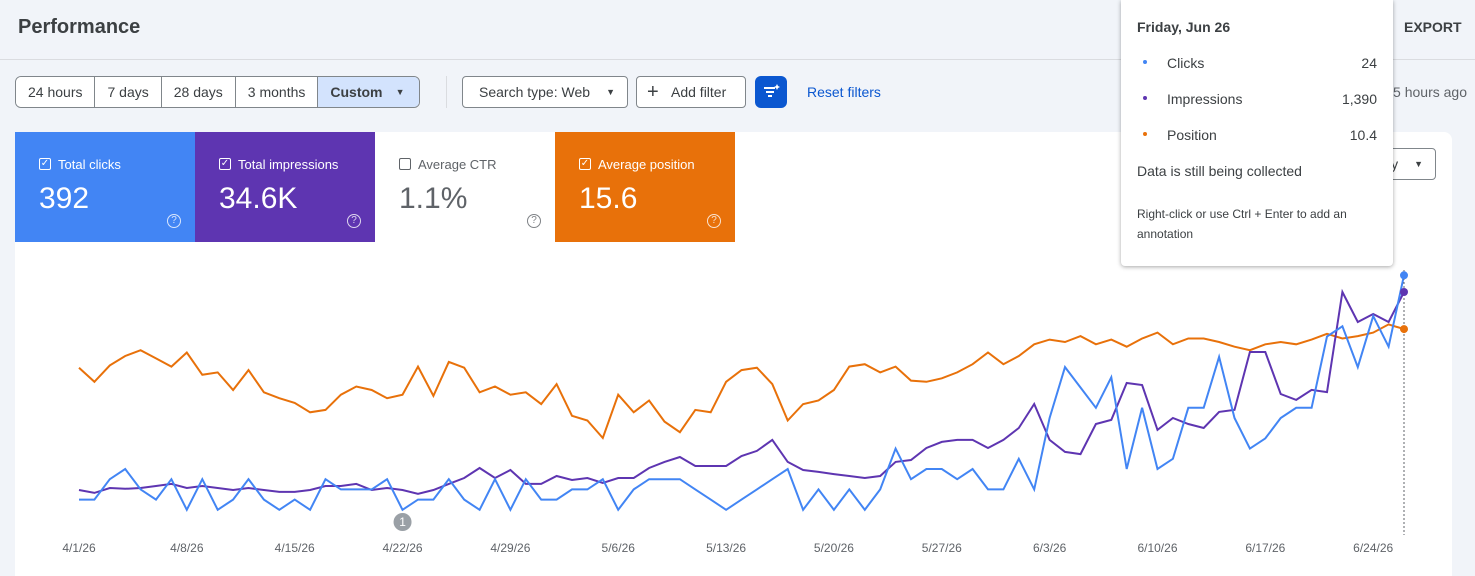 The image size is (1475, 576). What do you see at coordinates (619, 548) in the screenshot?
I see `x-tick-label: 5/6/26` at bounding box center [619, 548].